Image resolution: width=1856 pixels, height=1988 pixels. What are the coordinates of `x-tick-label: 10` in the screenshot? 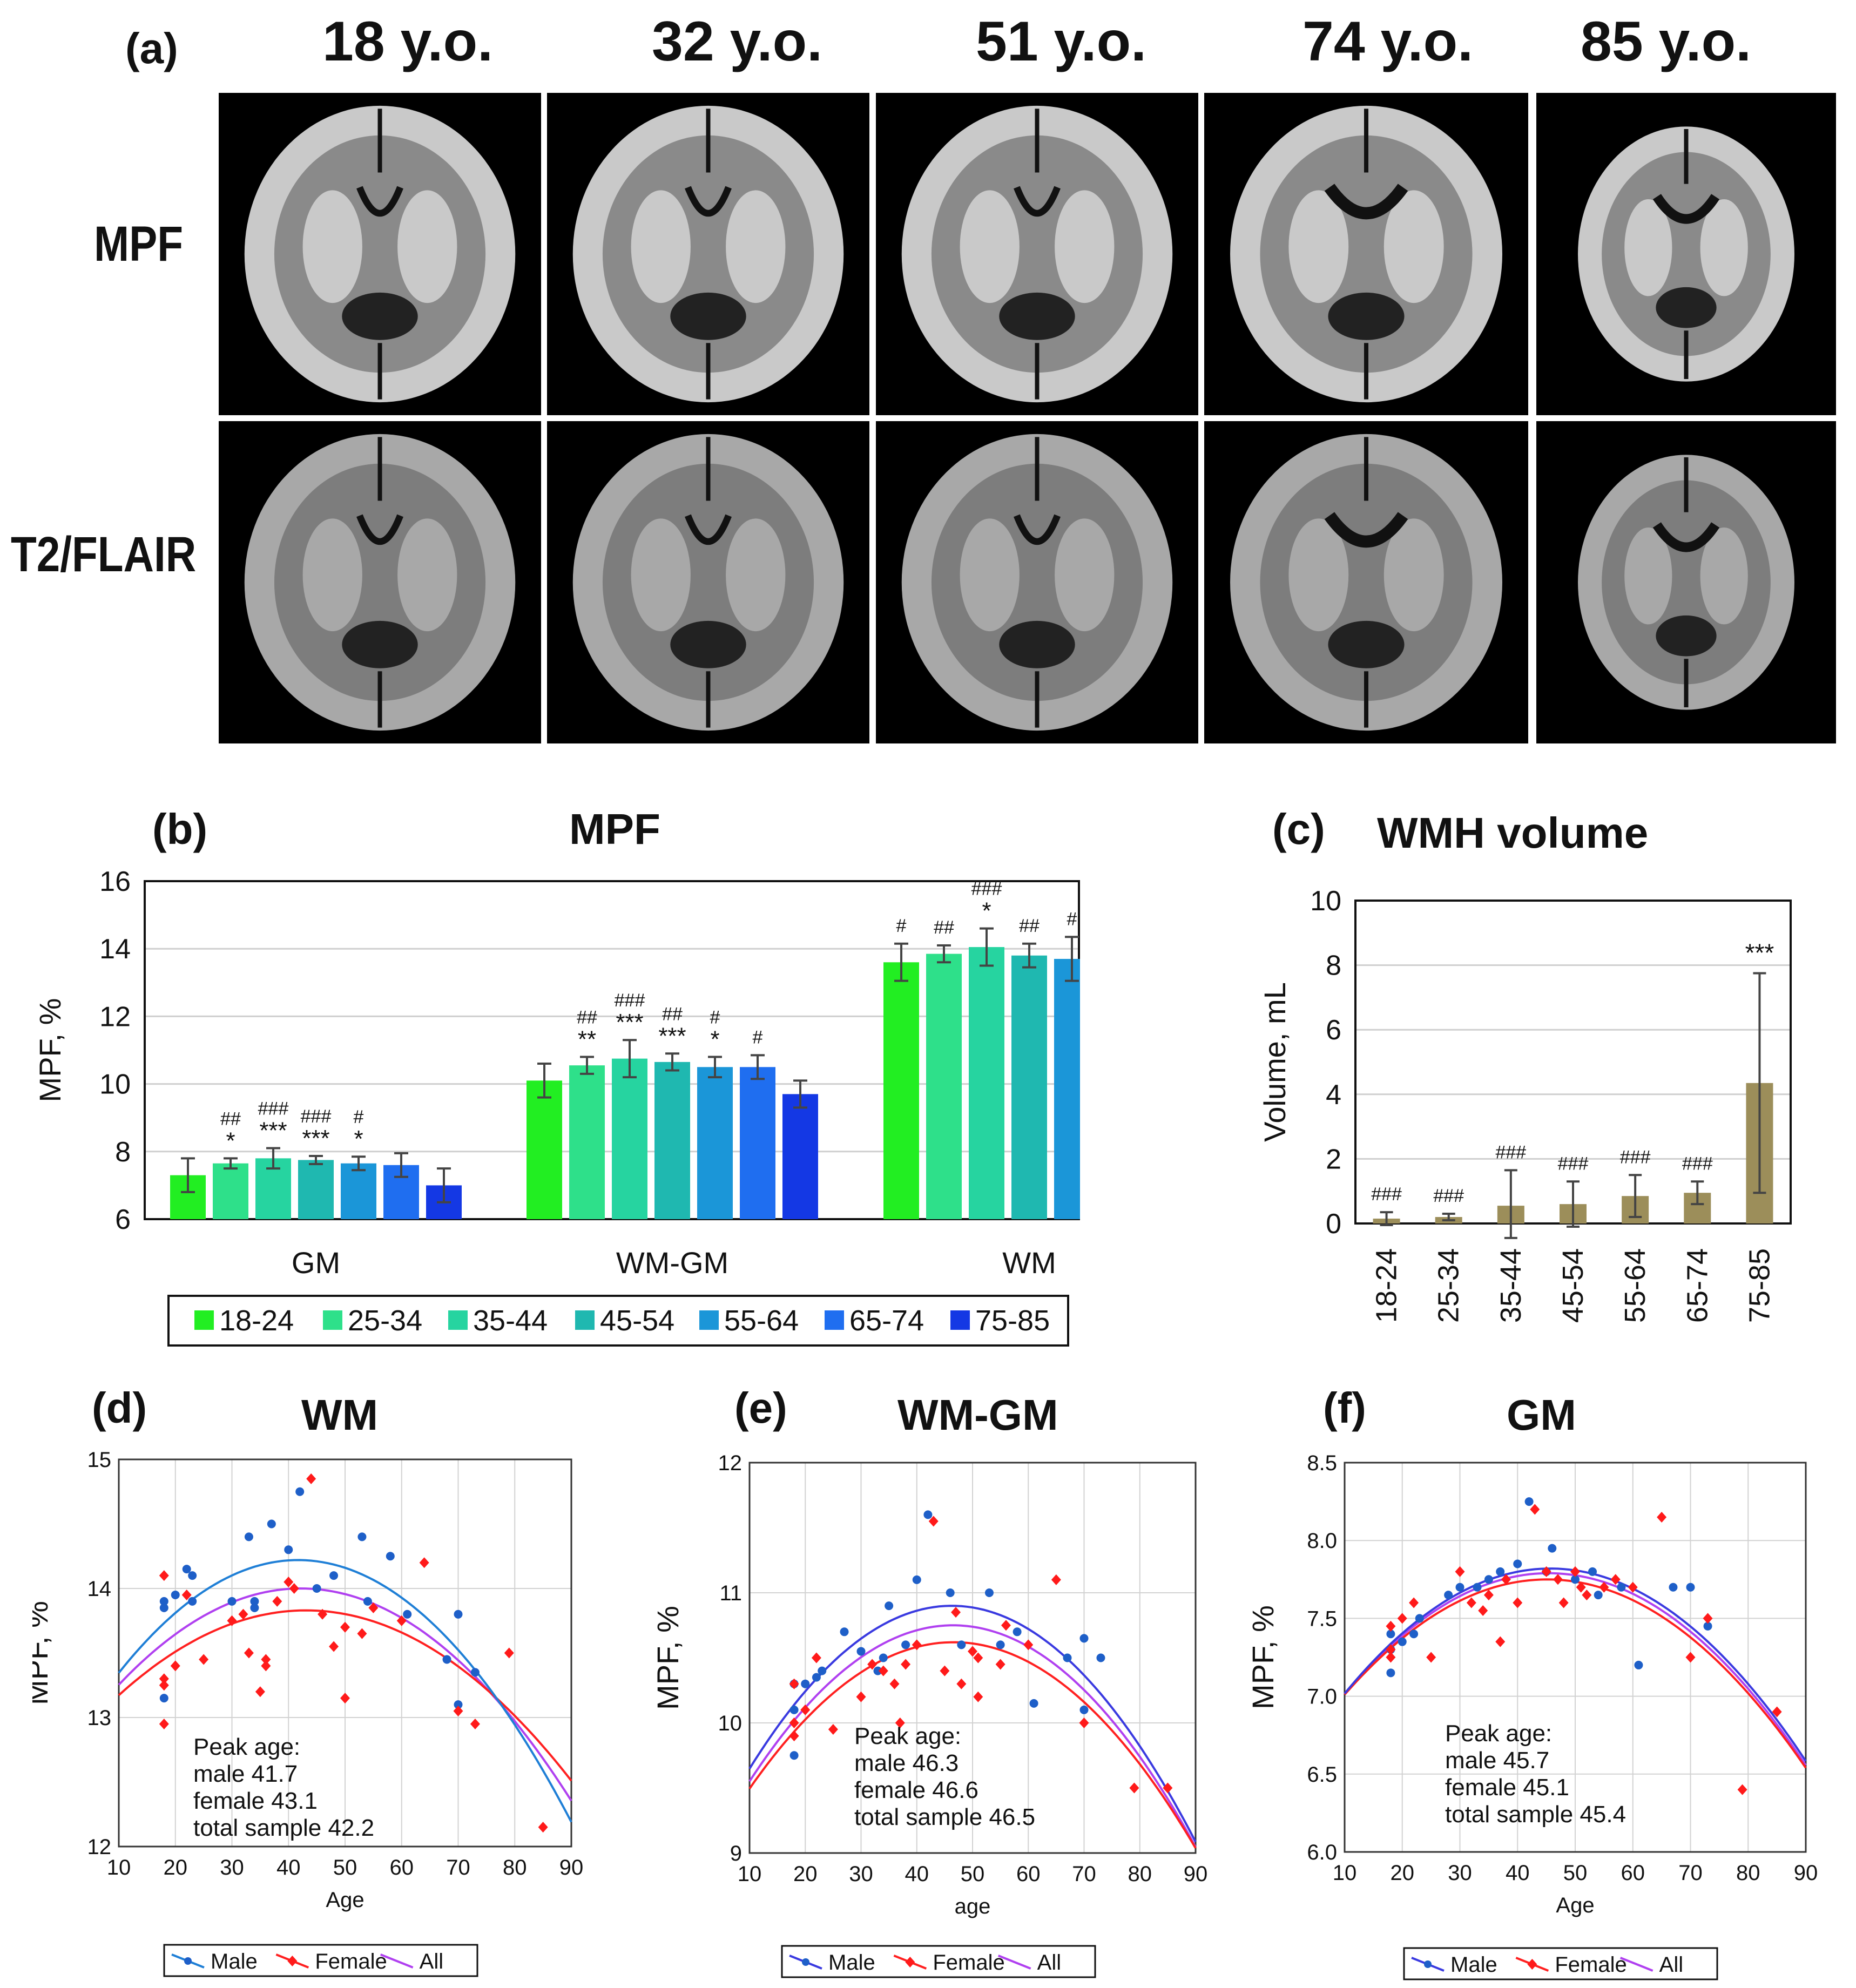 It's located at (1345, 1873).